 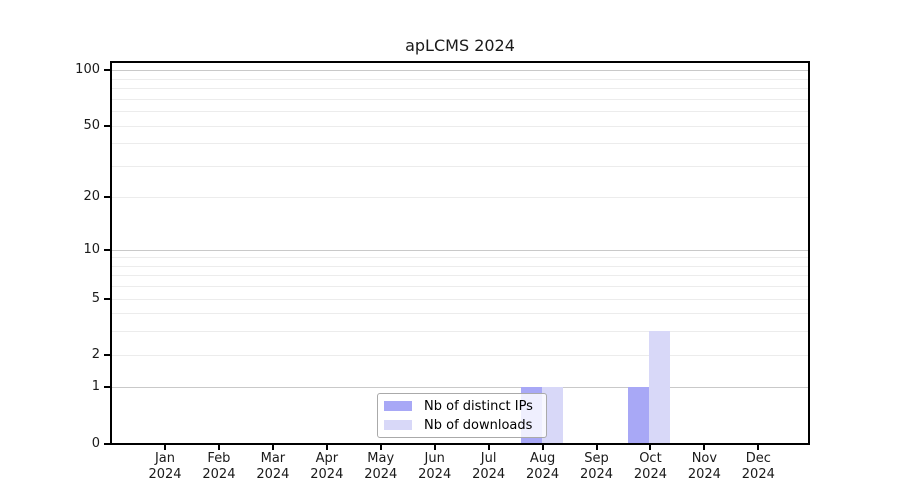 What do you see at coordinates (596, 466) in the screenshot?
I see `x-tick-label-sep: Sep 2024` at bounding box center [596, 466].